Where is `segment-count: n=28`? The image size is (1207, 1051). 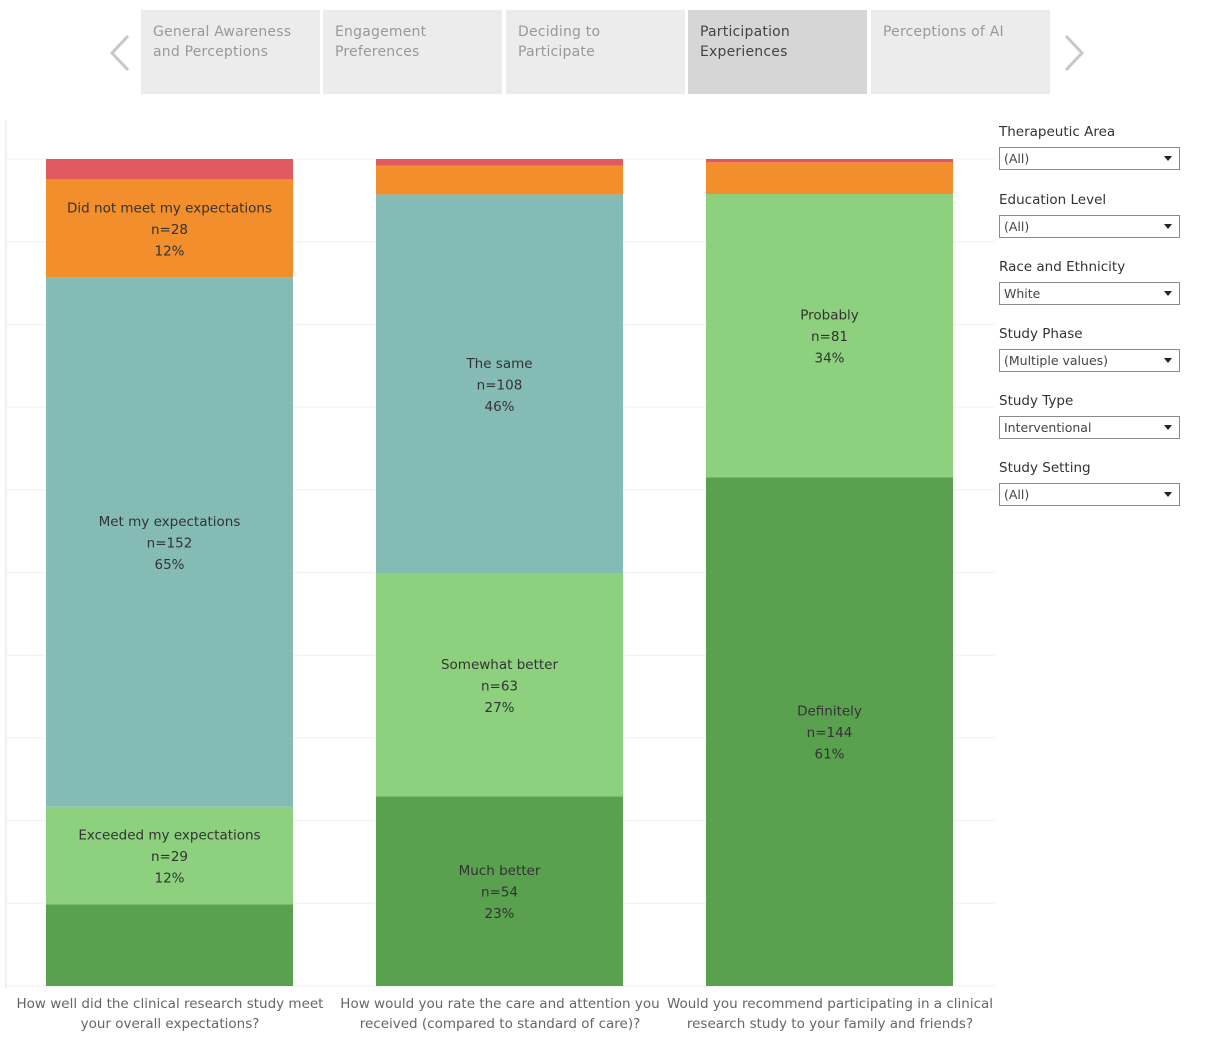 segment-count: n=28 is located at coordinates (169, 230).